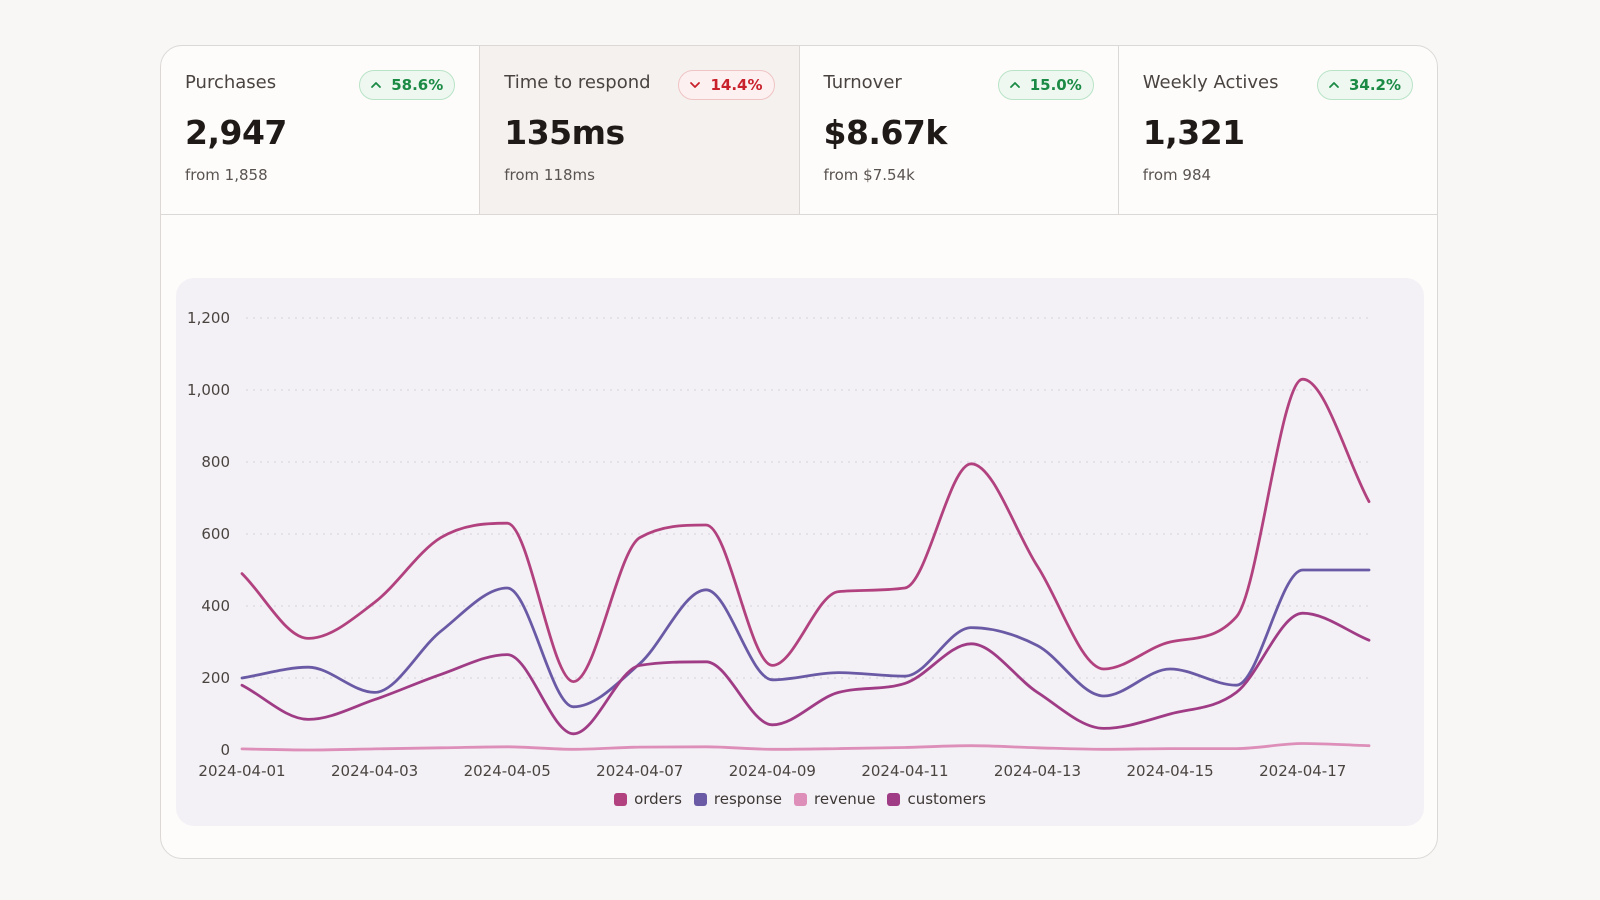 This screenshot has width=1600, height=900. I want to click on x-tick-label: 2024-04-01, so click(241, 770).